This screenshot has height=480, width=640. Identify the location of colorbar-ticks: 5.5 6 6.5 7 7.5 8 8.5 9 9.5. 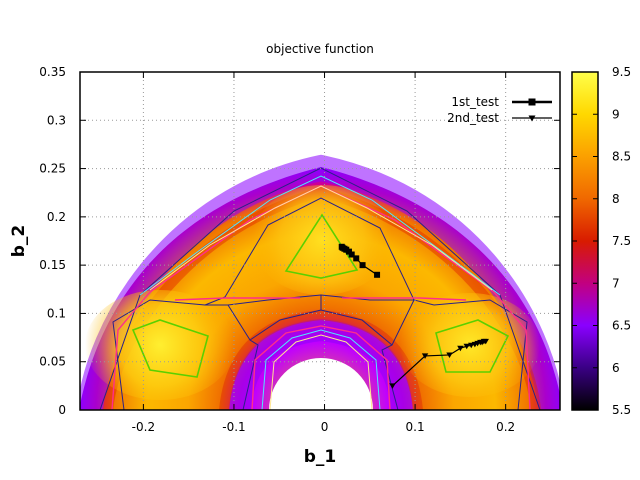
(601, 241).